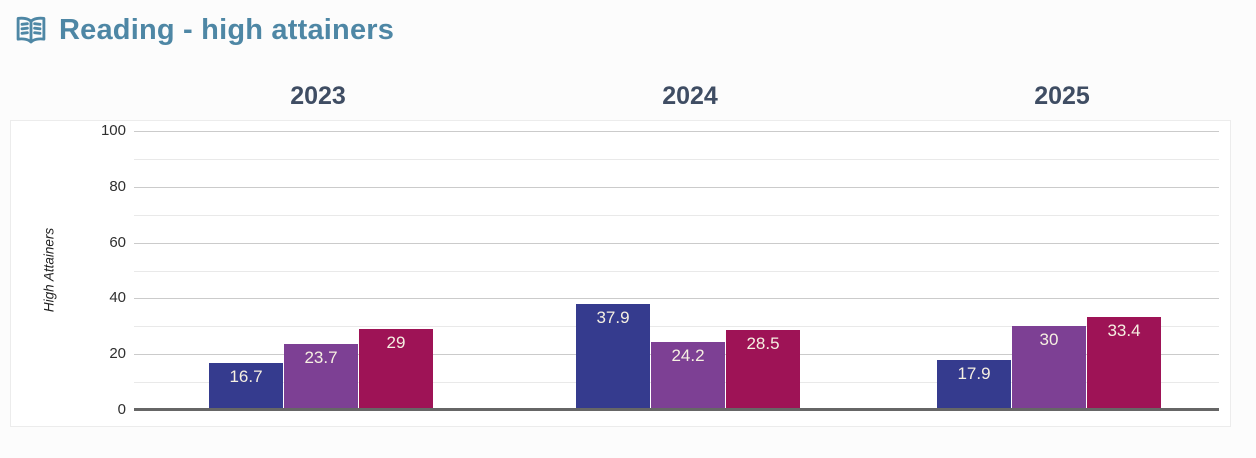 The width and height of the screenshot is (1256, 458). What do you see at coordinates (31, 30) in the screenshot?
I see `open-book-icon` at bounding box center [31, 30].